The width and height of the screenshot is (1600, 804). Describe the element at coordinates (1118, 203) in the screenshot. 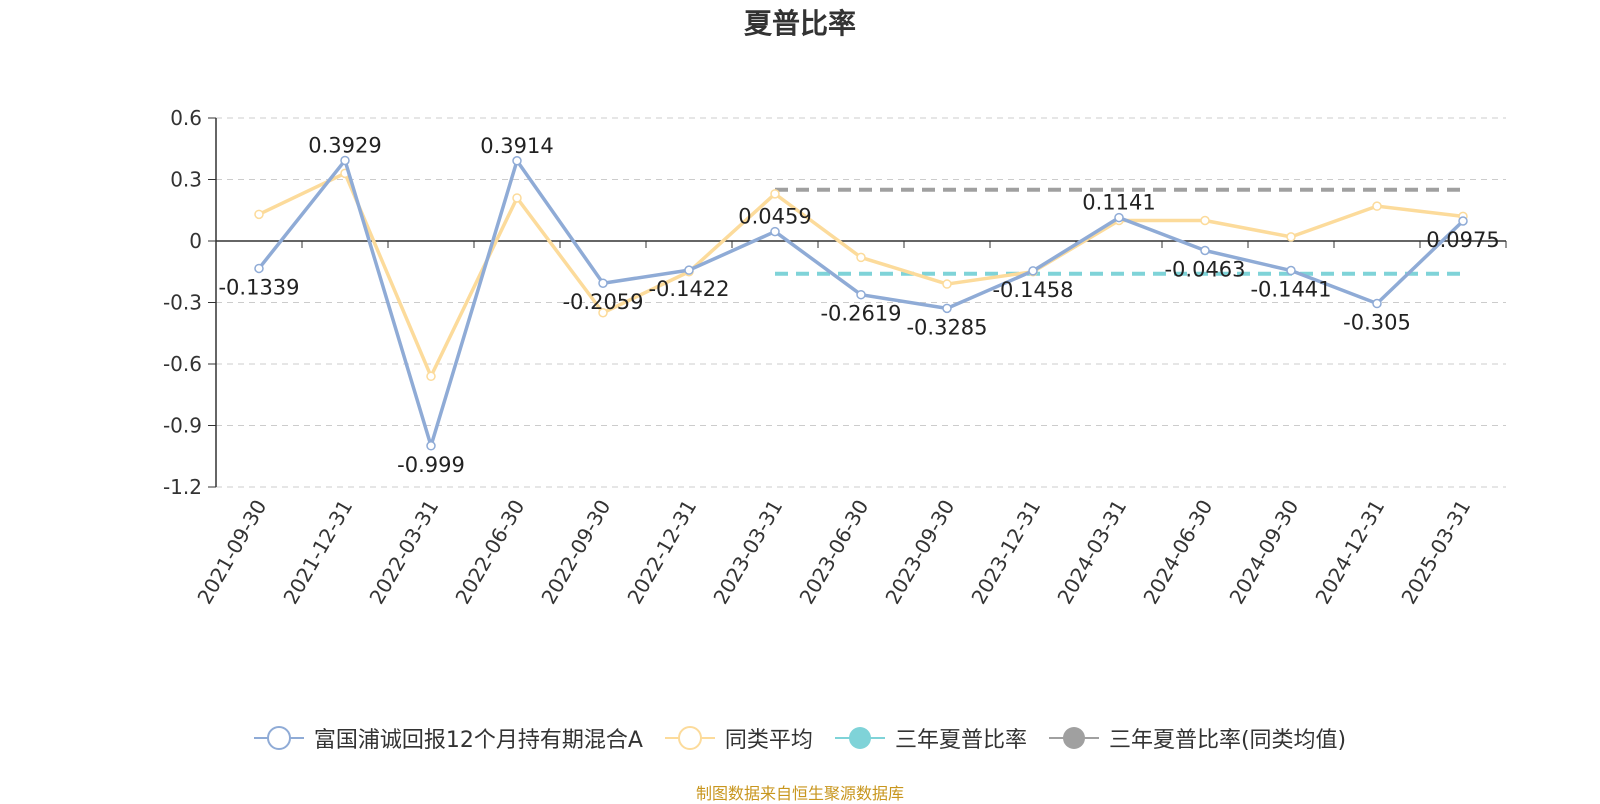

I see `fund-data-label: 0.1141` at that location.